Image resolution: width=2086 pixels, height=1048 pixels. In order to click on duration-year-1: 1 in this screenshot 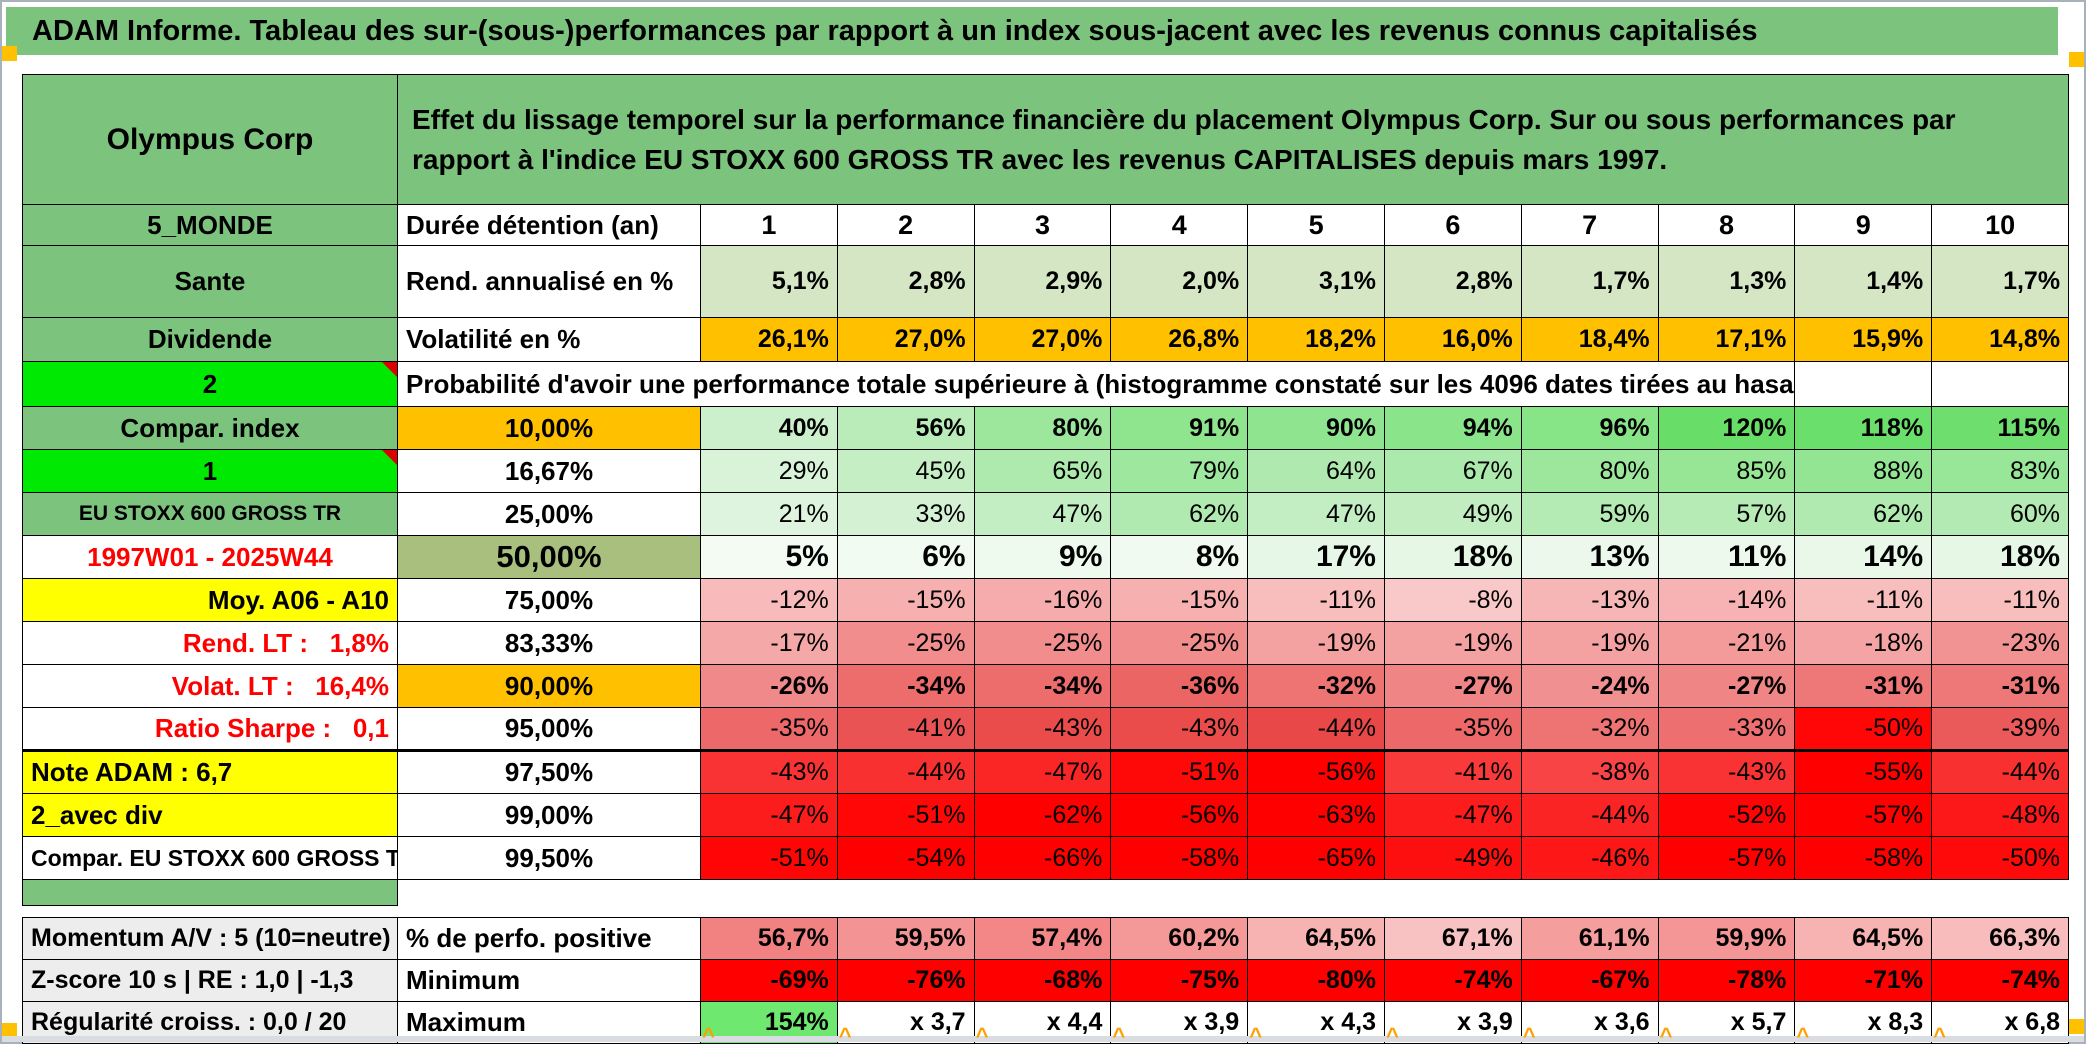, I will do `click(769, 225)`.